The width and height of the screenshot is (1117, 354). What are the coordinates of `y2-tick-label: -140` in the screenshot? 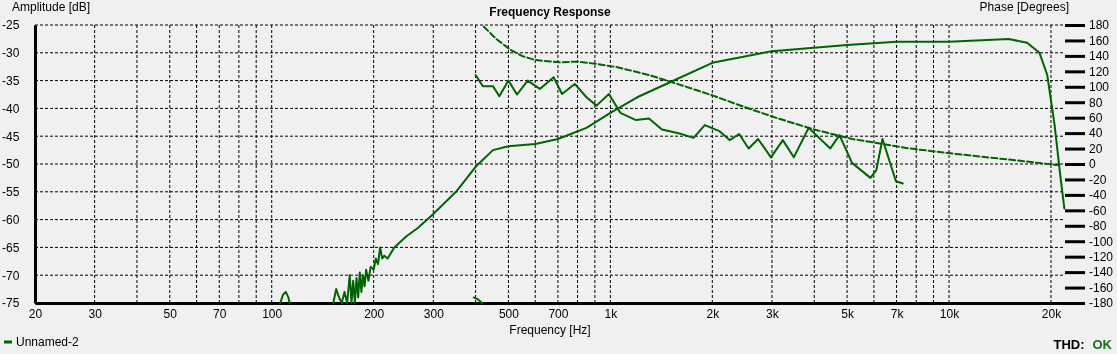 It's located at (1101, 272).